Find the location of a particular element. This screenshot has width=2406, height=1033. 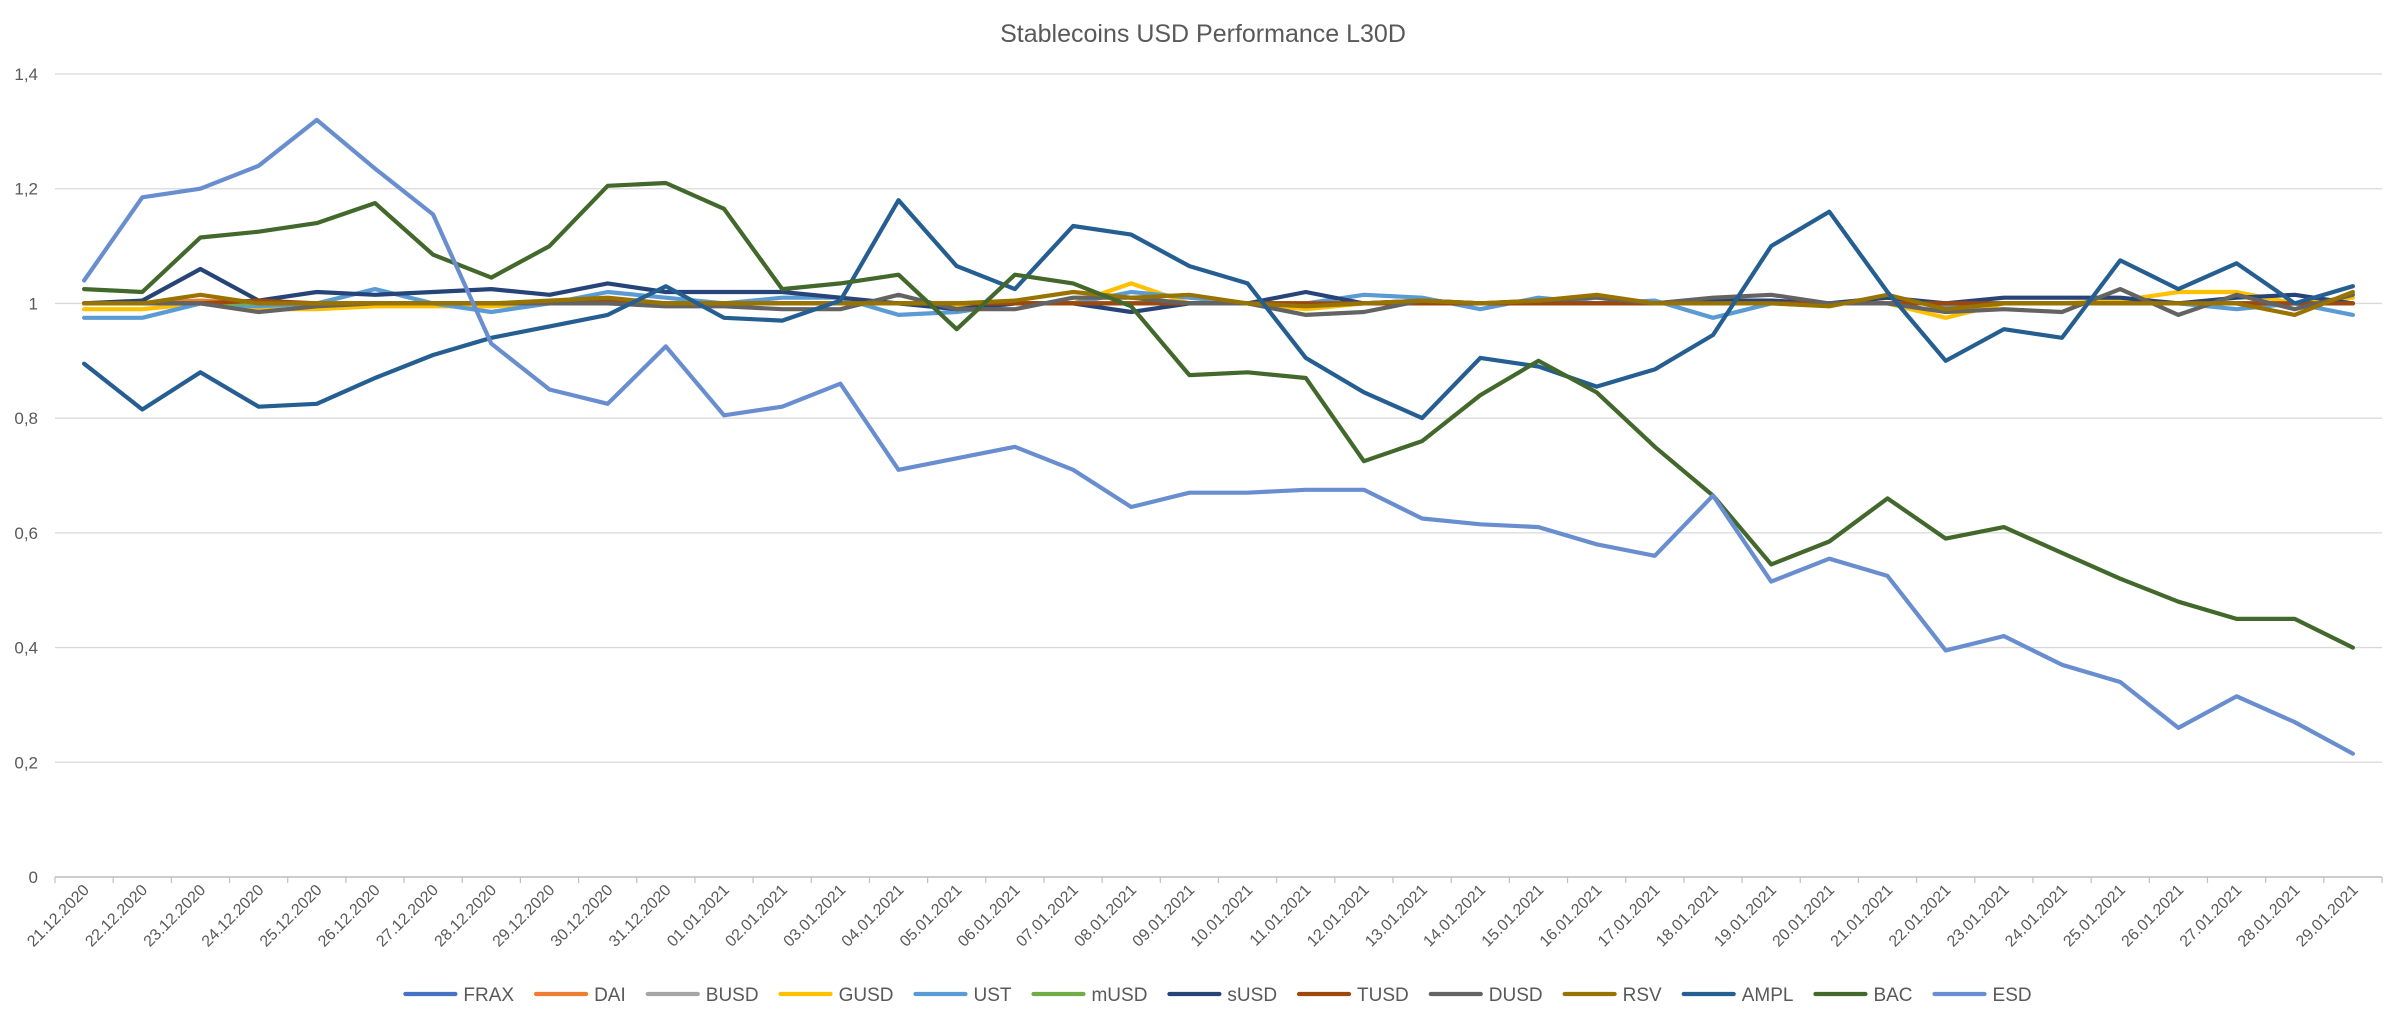

legend-label: AMPL is located at coordinates (1768, 995).